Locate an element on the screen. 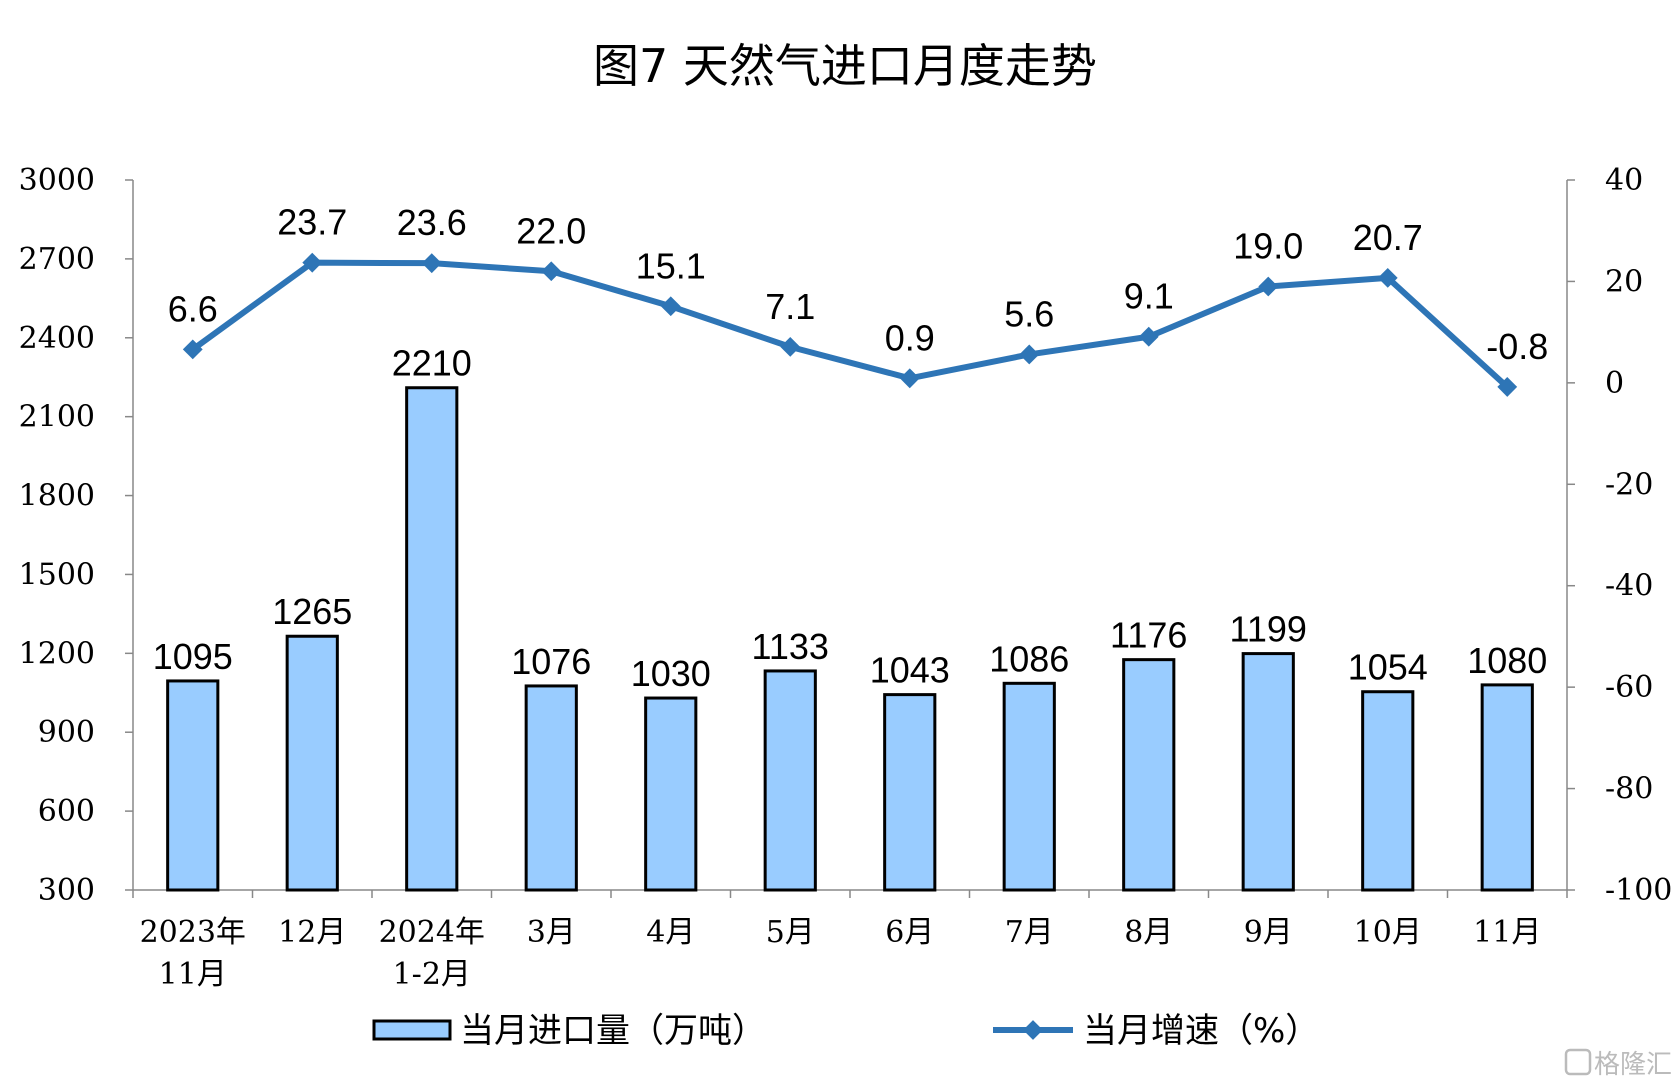 This screenshot has width=1674, height=1083. bar-value-label: 1086 is located at coordinates (1029, 658).